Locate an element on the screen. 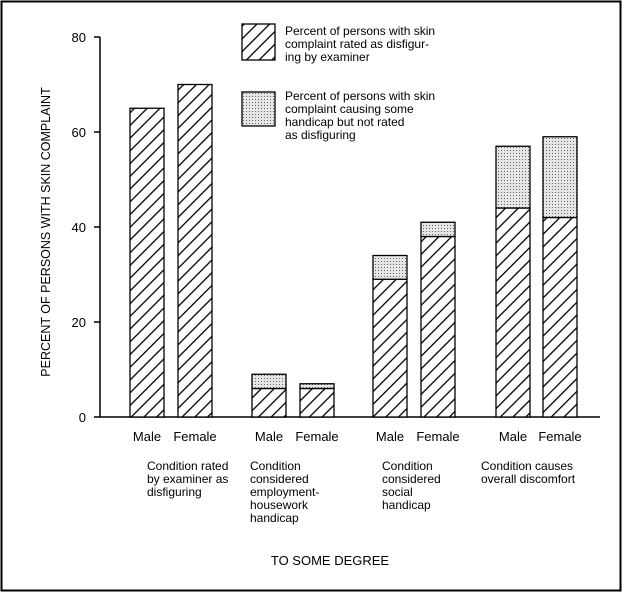 The width and height of the screenshot is (622, 597). legend-text-dotted: handicap but not rated is located at coordinates (344, 122).